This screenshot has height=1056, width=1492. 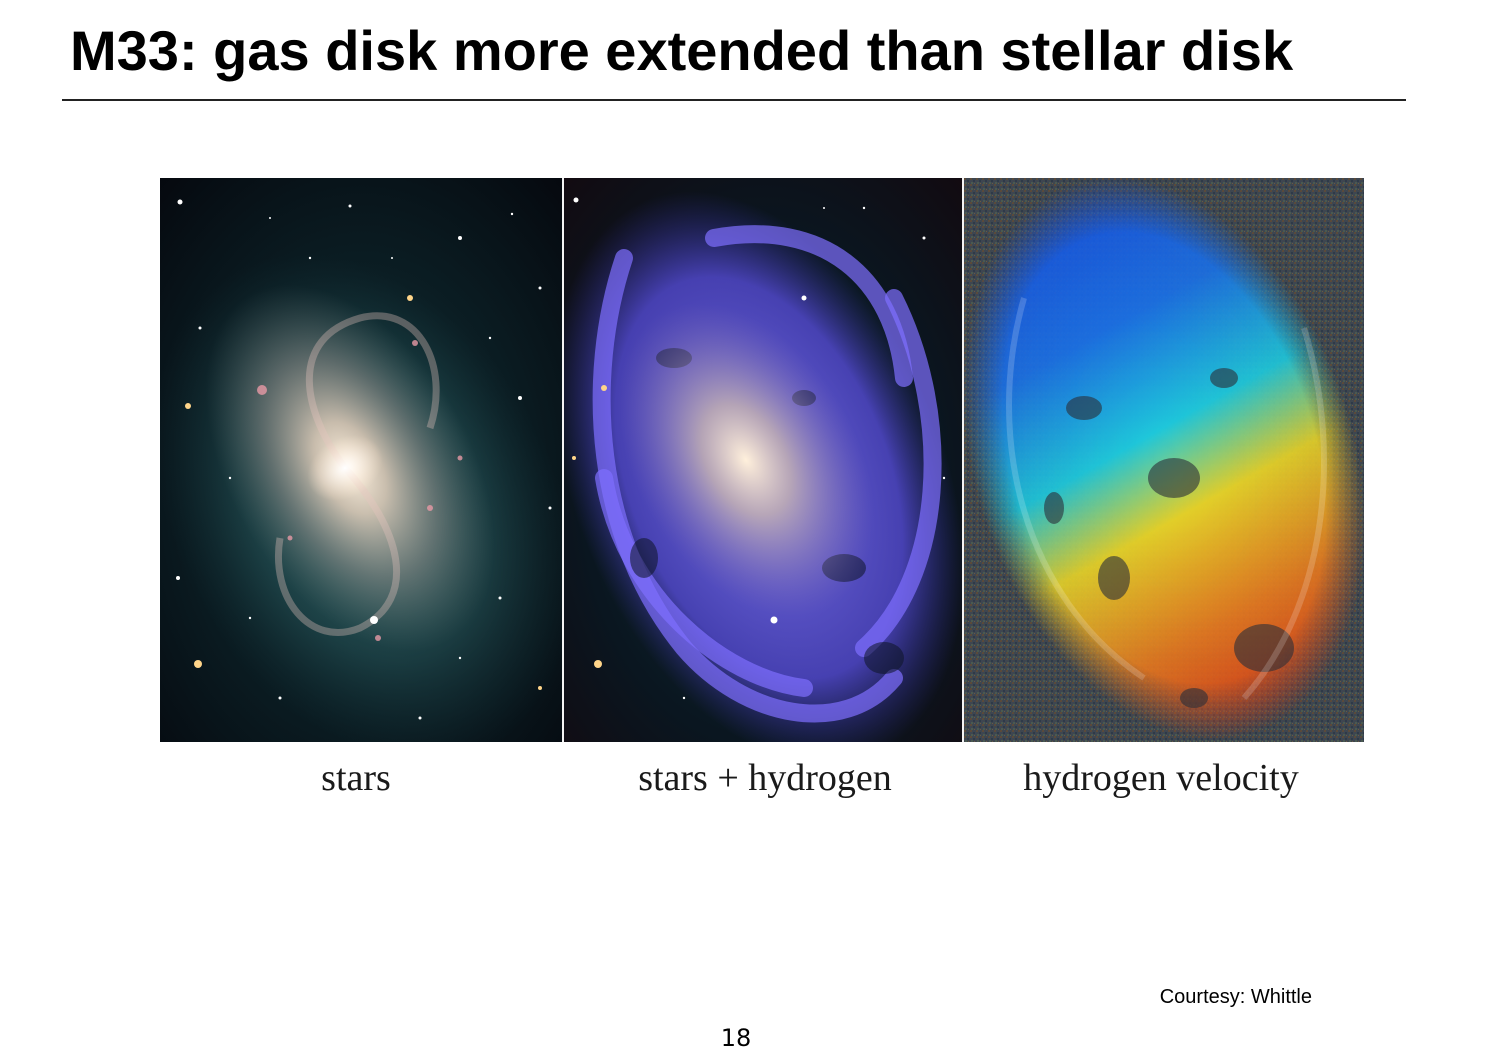 What do you see at coordinates (356, 778) in the screenshot?
I see `caption-stars: stars` at bounding box center [356, 778].